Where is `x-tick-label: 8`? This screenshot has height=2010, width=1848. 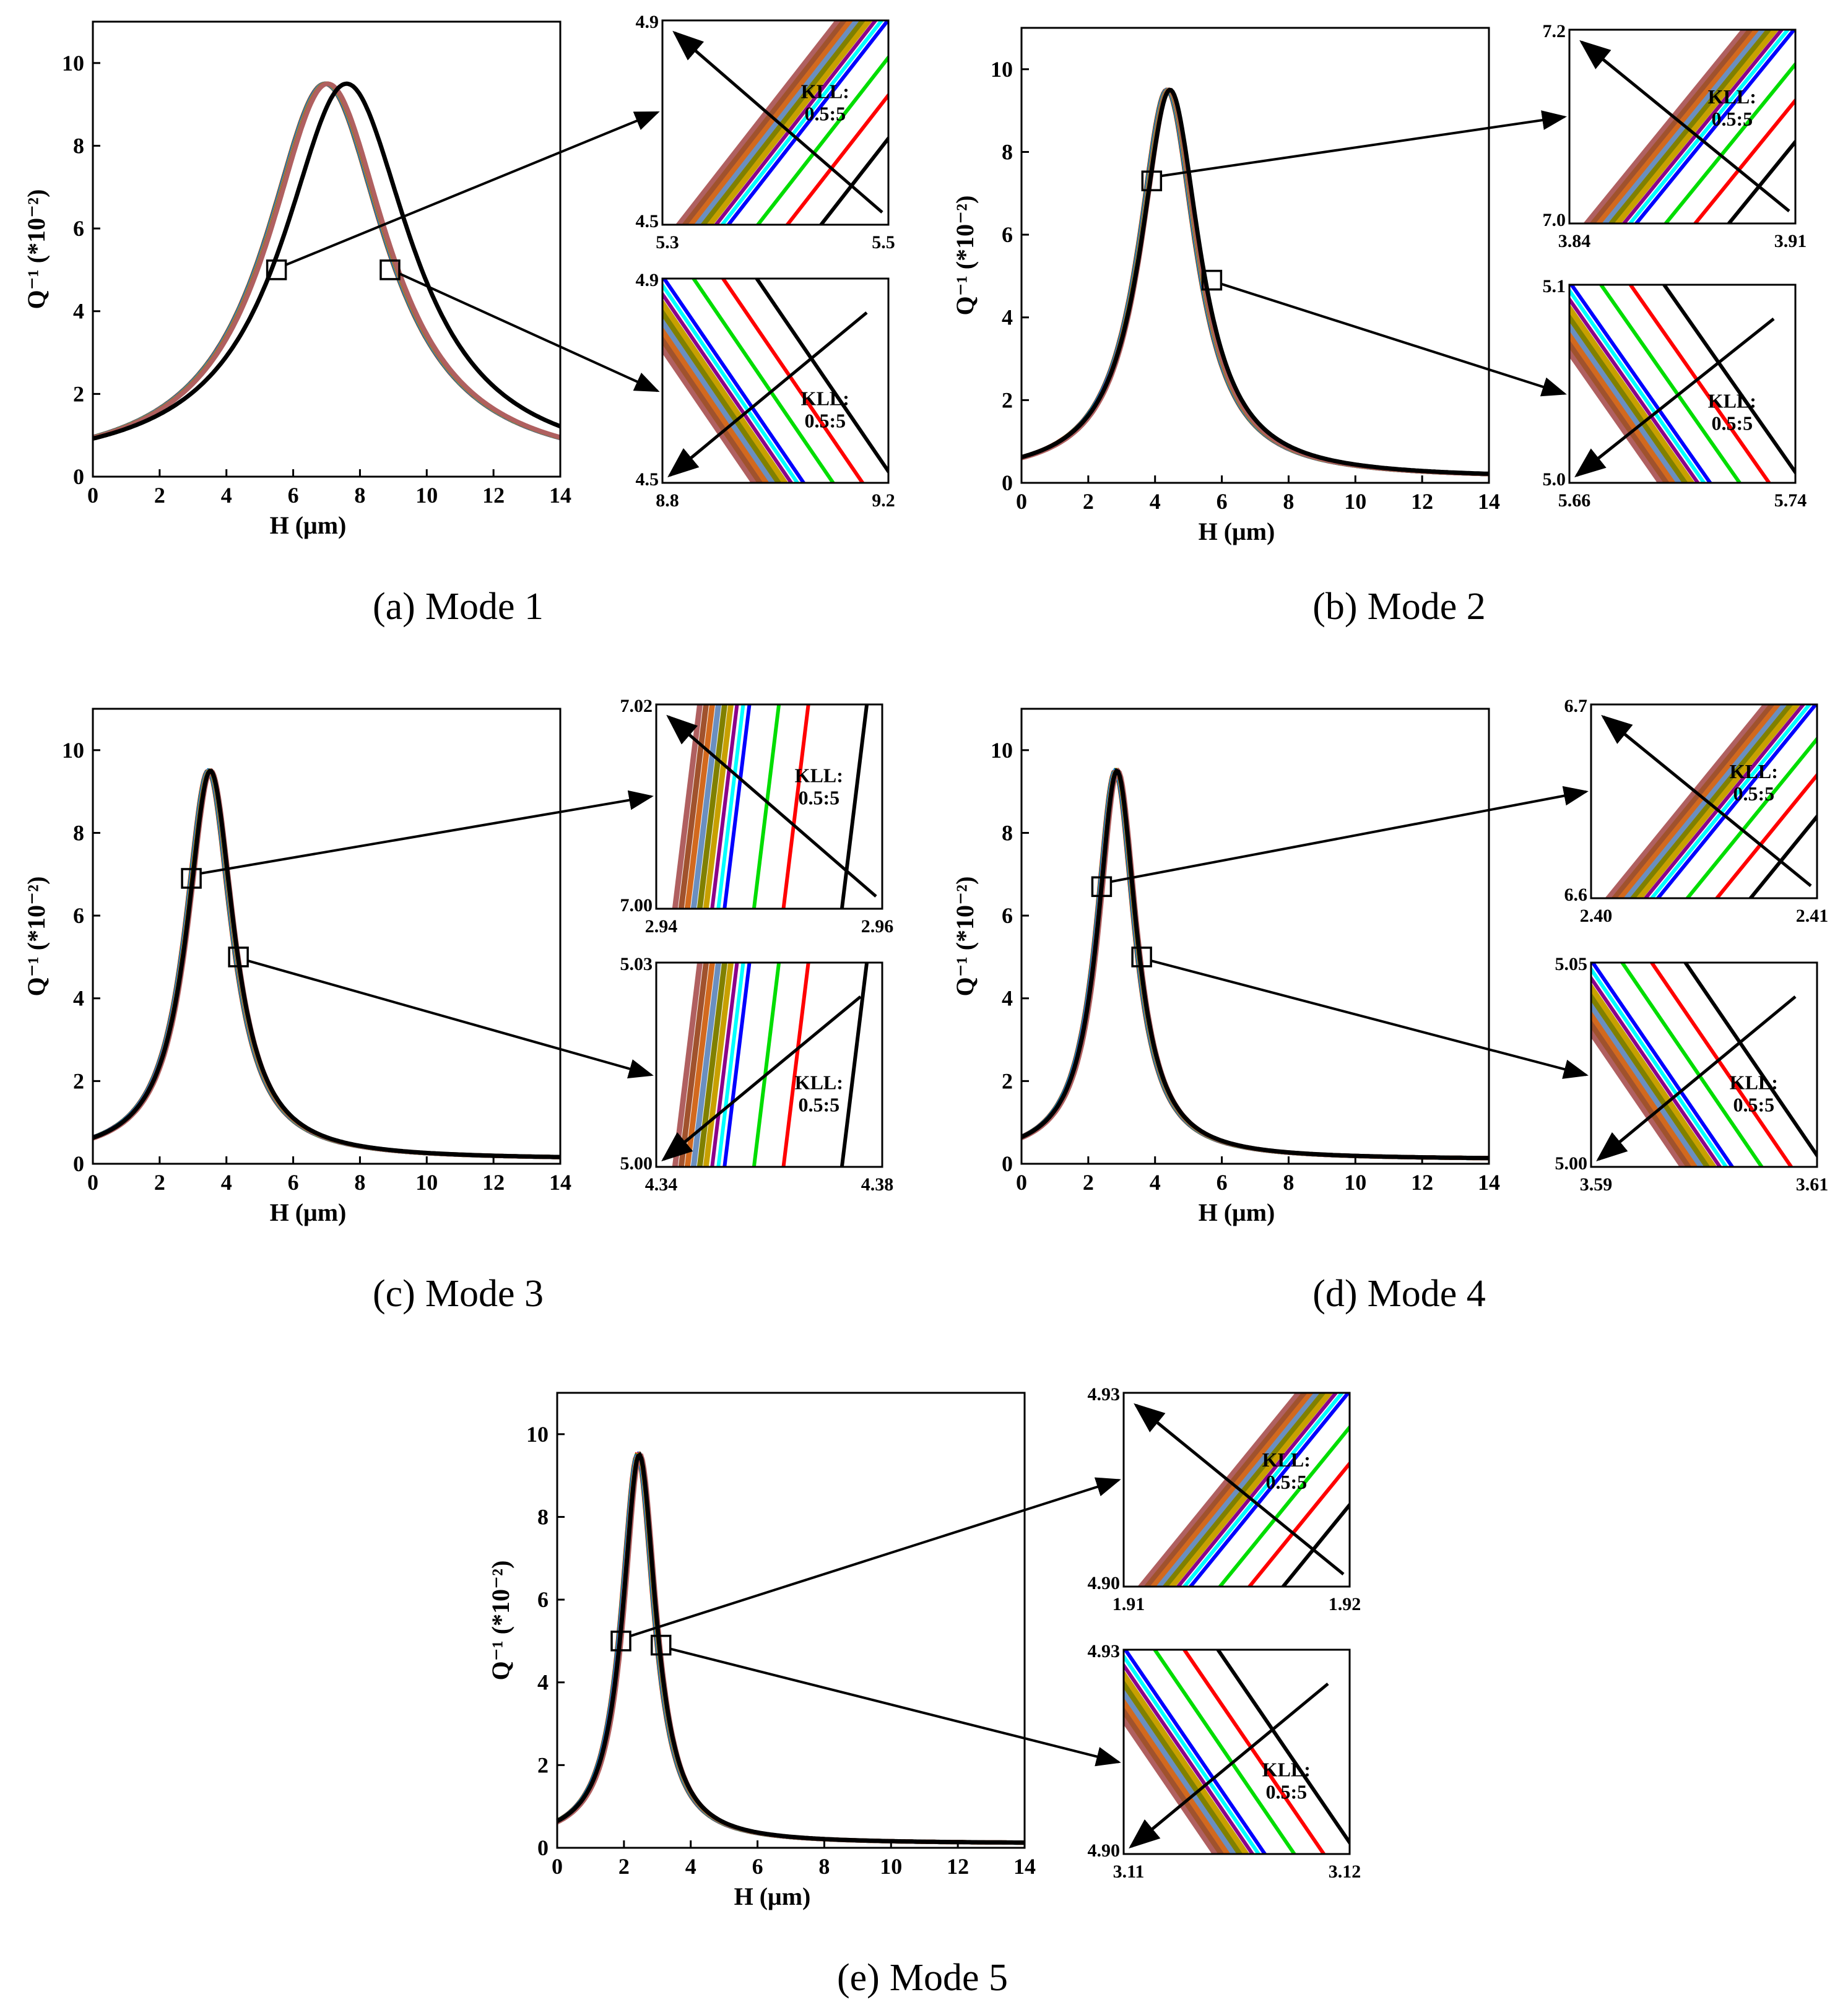
x-tick-label: 8 is located at coordinates (359, 495).